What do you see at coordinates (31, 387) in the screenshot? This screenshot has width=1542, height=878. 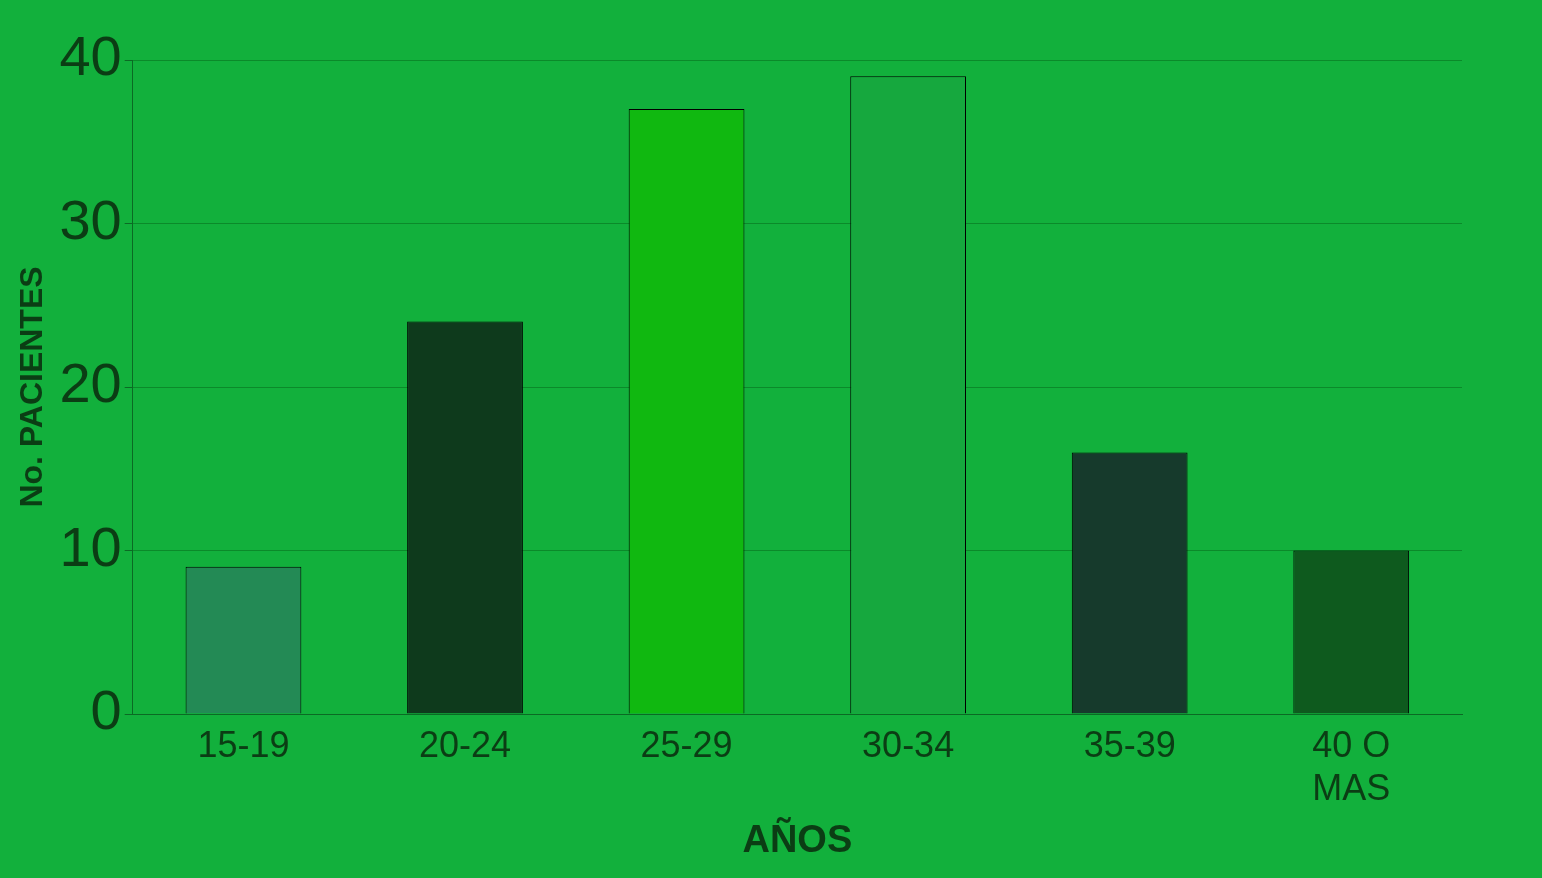 I see `y-axis-title: No. PACIENTES` at bounding box center [31, 387].